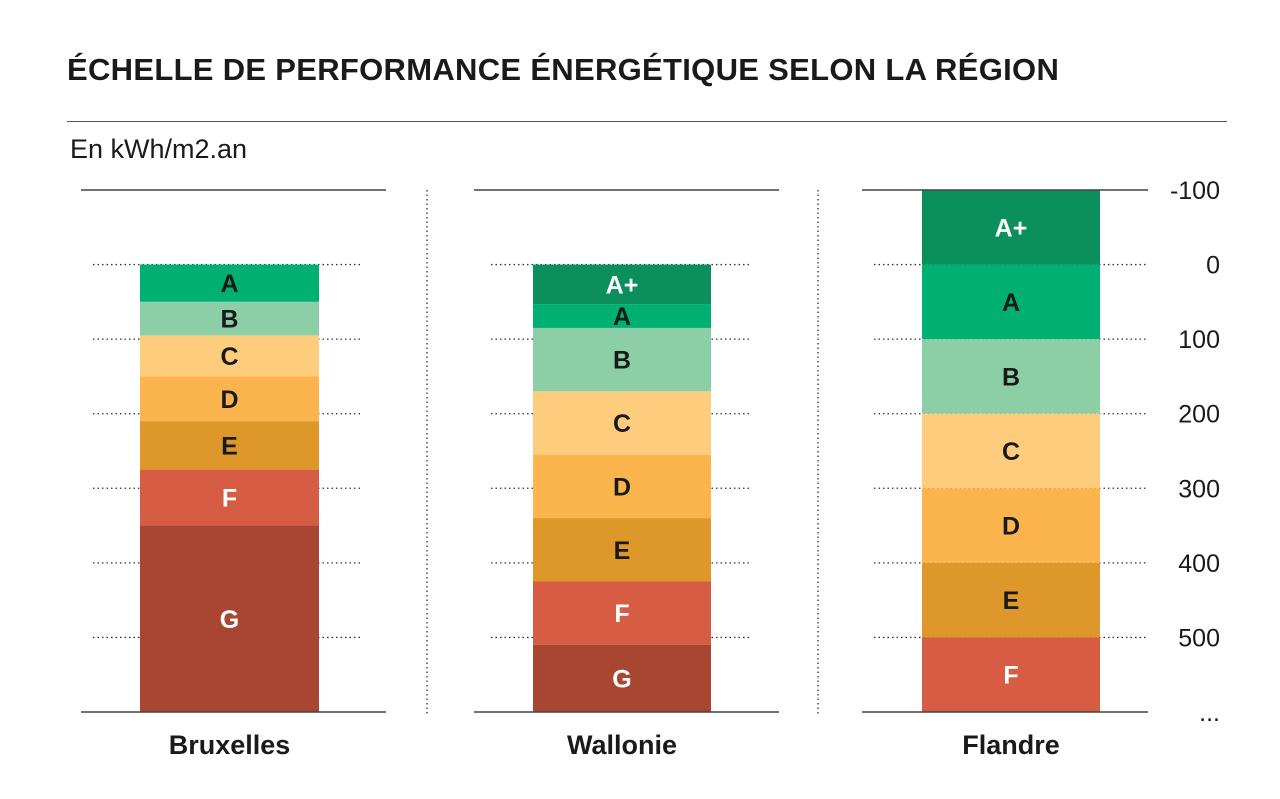 Image resolution: width=1280 pixels, height=799 pixels. Describe the element at coordinates (1199, 415) in the screenshot. I see `y-tick-label: 200` at that location.